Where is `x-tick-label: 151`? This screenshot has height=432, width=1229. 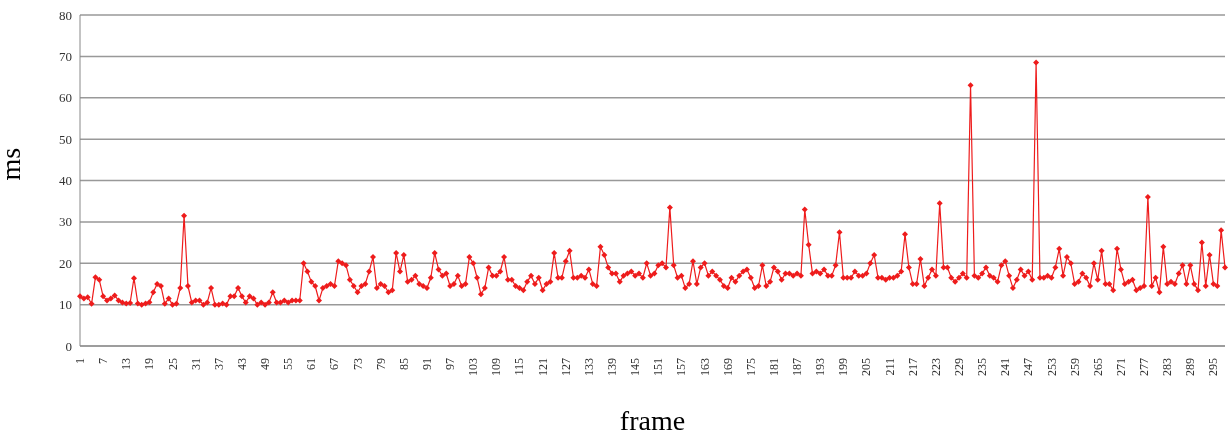
x-tick-label: 151 is located at coordinates (658, 367).